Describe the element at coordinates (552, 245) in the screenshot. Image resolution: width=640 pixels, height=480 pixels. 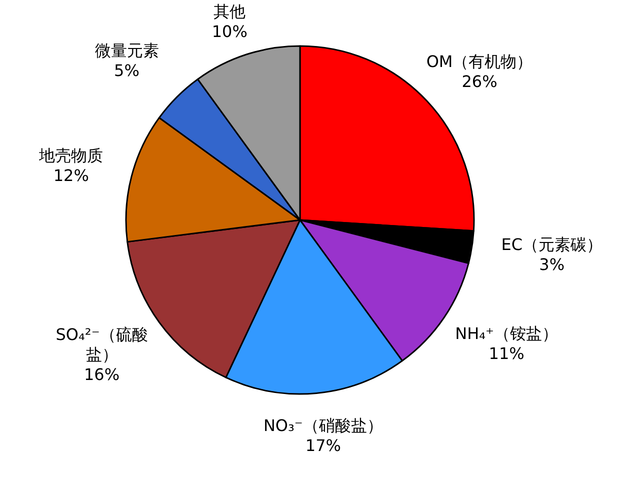
I see `slice-label: EC（元素碳）` at that location.